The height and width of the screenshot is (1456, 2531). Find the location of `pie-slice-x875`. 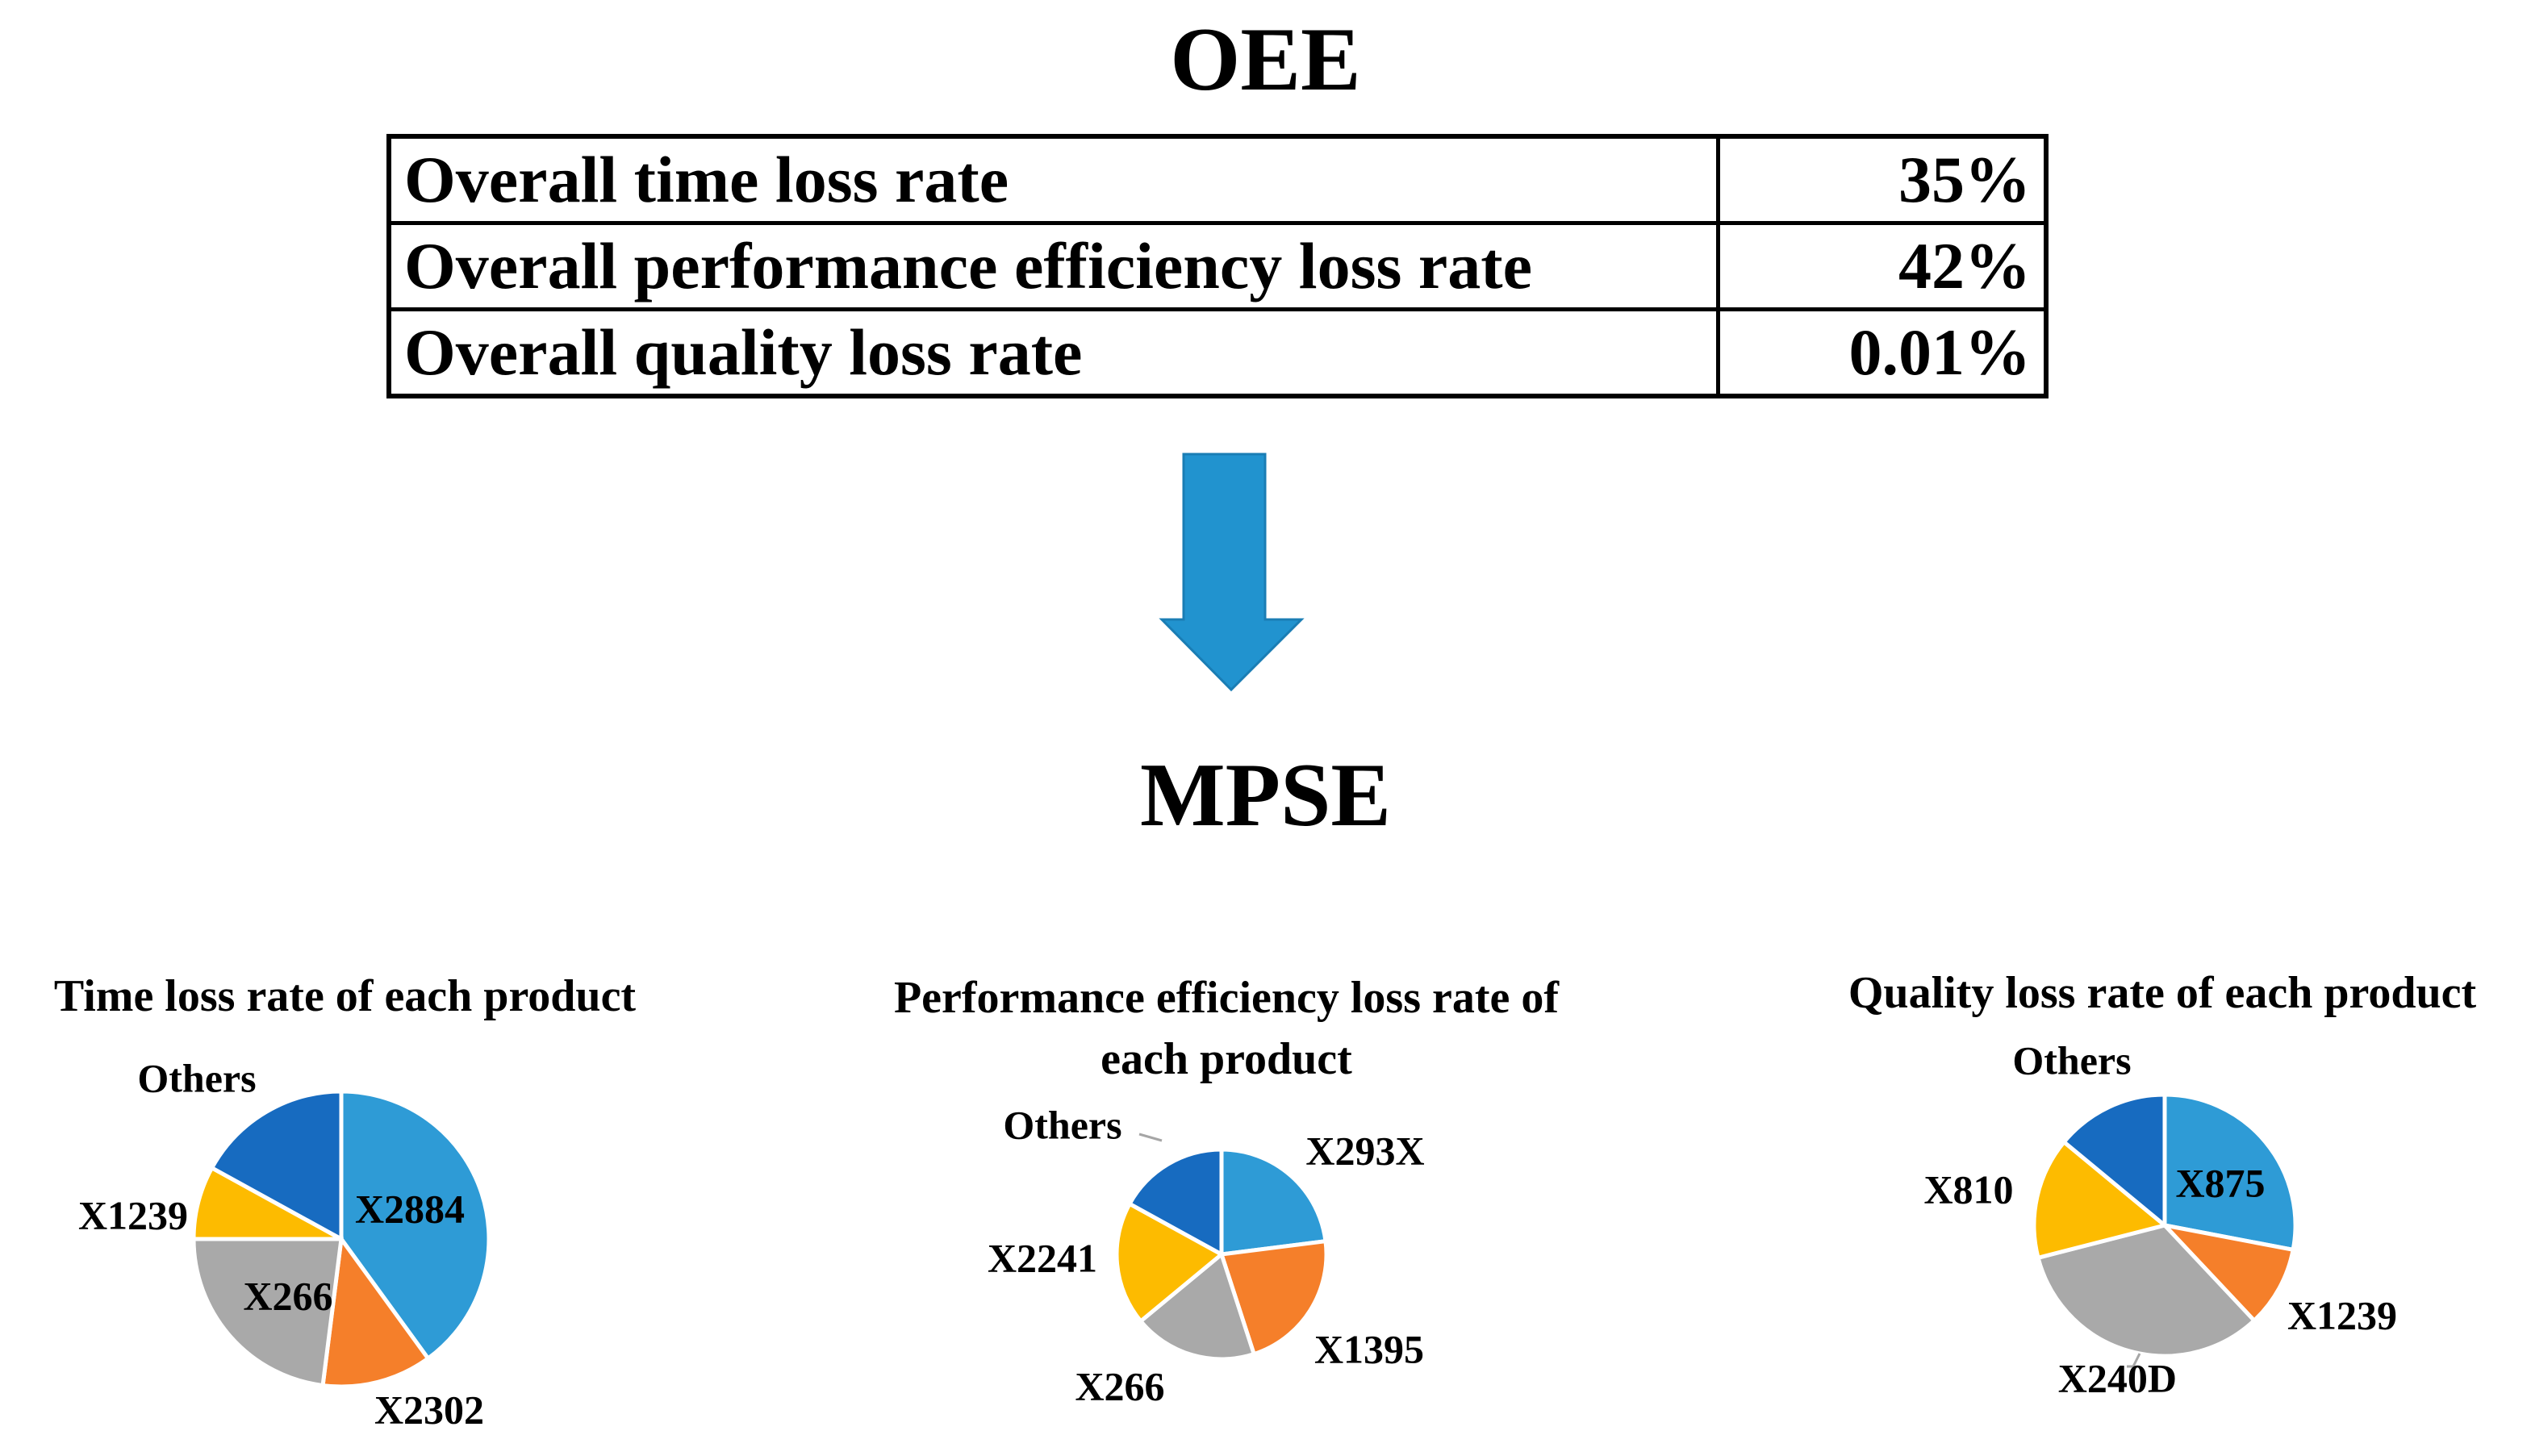

pie-slice-x875 is located at coordinates (2230, 1172).